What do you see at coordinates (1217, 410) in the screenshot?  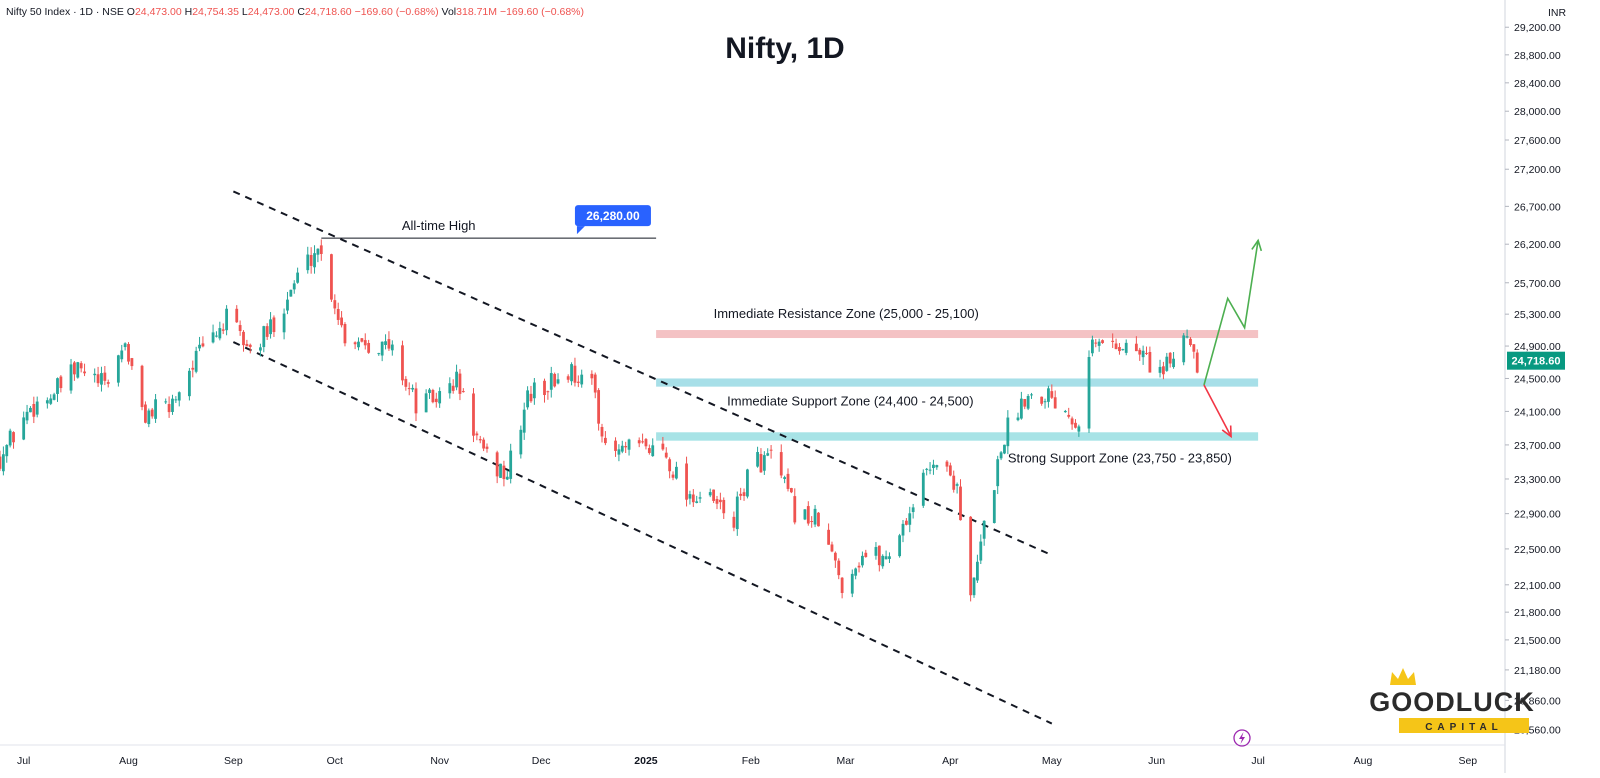 I see `bear-projection-arrow` at bounding box center [1217, 410].